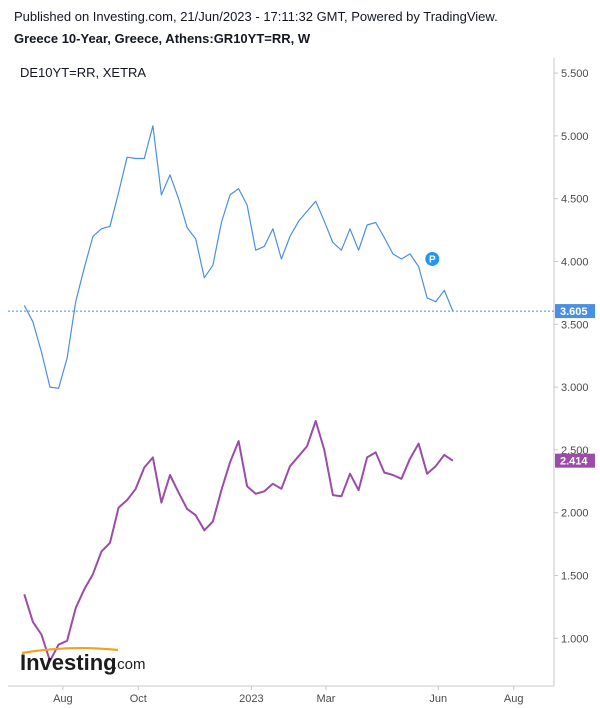 Image resolution: width=600 pixels, height=708 pixels. Describe the element at coordinates (70, 650) in the screenshot. I see `logo-swoosh-icon` at that location.